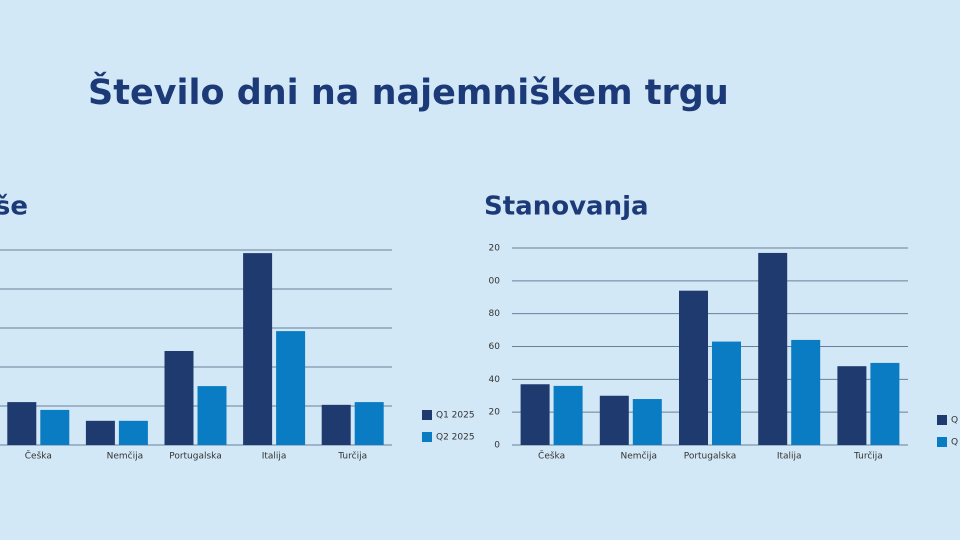 The image size is (960, 540). Describe the element at coordinates (408, 92) in the screenshot. I see `slide-title: Število dni na najemniškem trgu` at that location.